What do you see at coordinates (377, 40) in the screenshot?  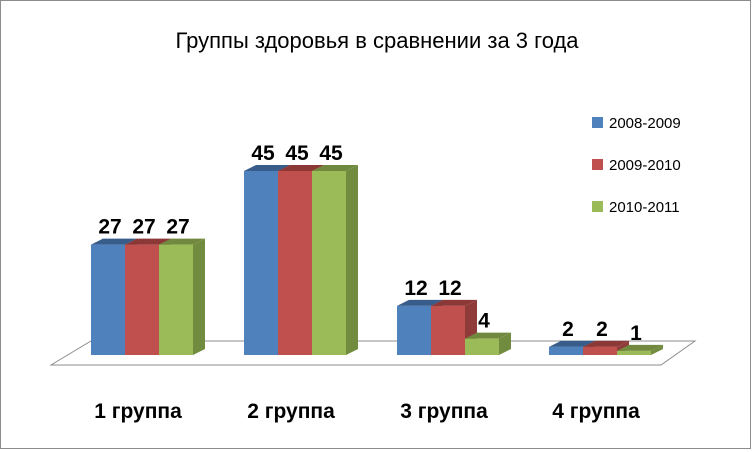 I see `chart-title: Группы здоровья в сравнении за 3 года` at bounding box center [377, 40].